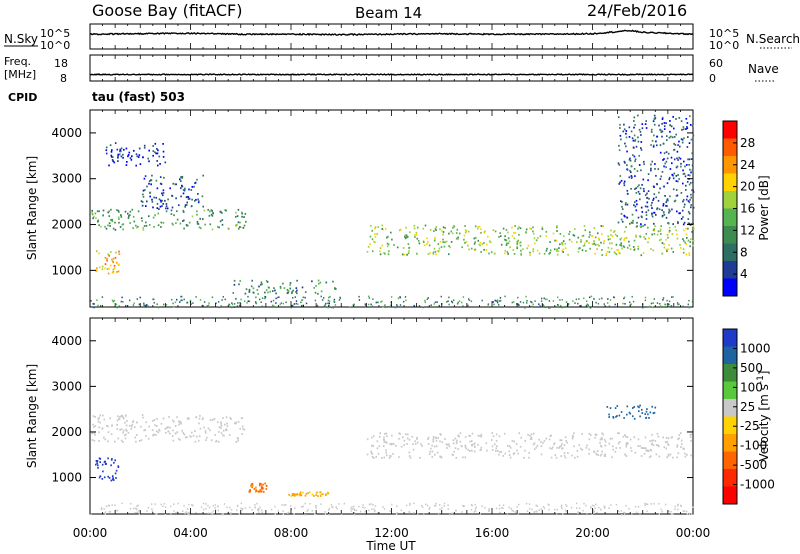 This screenshot has width=800, height=554. Describe the element at coordinates (753, 465) in the screenshot. I see `colorbar-tick-label: -500` at that location.